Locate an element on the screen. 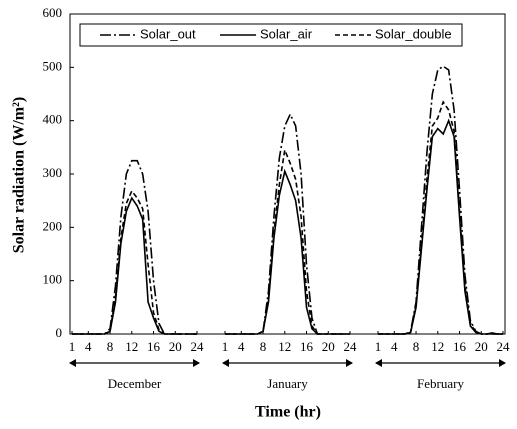  y-tick-label: 200 is located at coordinates (53, 225).